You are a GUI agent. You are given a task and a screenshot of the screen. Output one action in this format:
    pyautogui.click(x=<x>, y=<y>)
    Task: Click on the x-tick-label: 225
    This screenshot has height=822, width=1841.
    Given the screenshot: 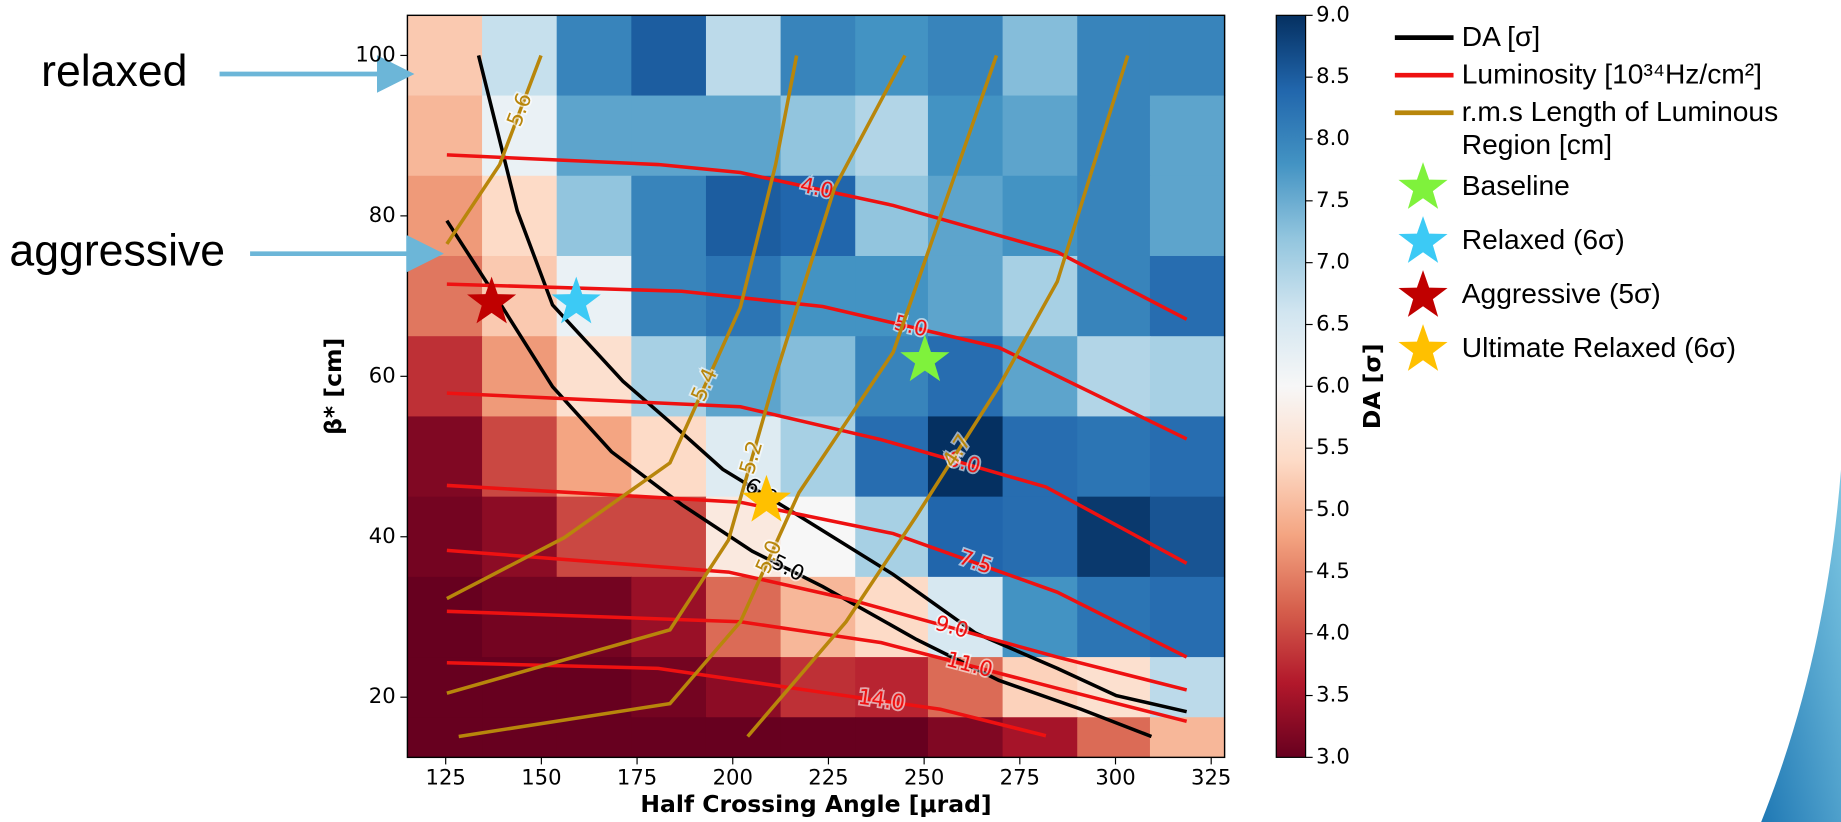 What is the action you would take?
    pyautogui.click(x=828, y=776)
    